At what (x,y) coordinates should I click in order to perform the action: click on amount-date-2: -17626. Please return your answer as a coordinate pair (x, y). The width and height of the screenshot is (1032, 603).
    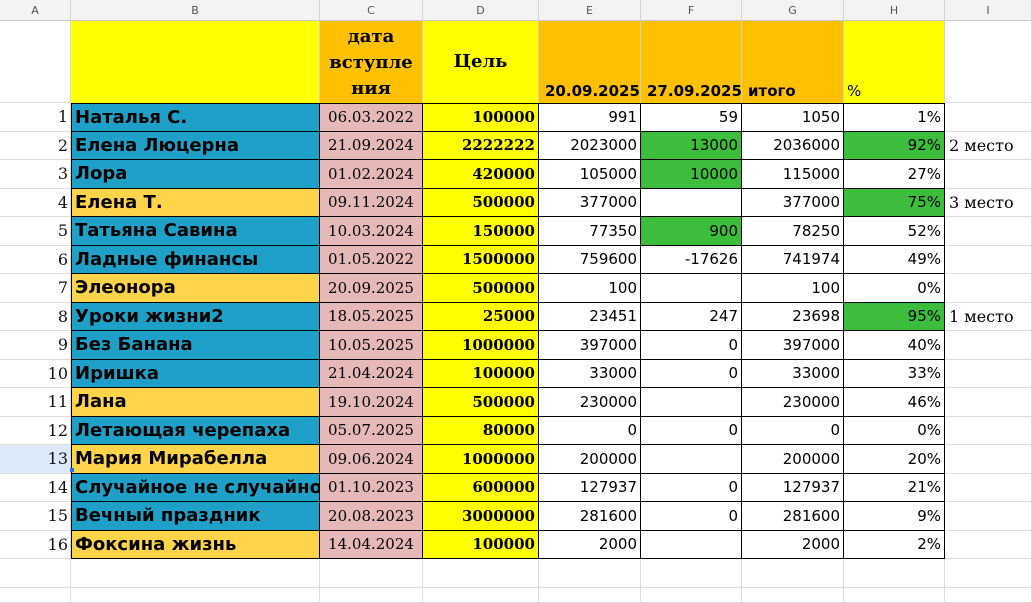
    Looking at the image, I should click on (691, 259).